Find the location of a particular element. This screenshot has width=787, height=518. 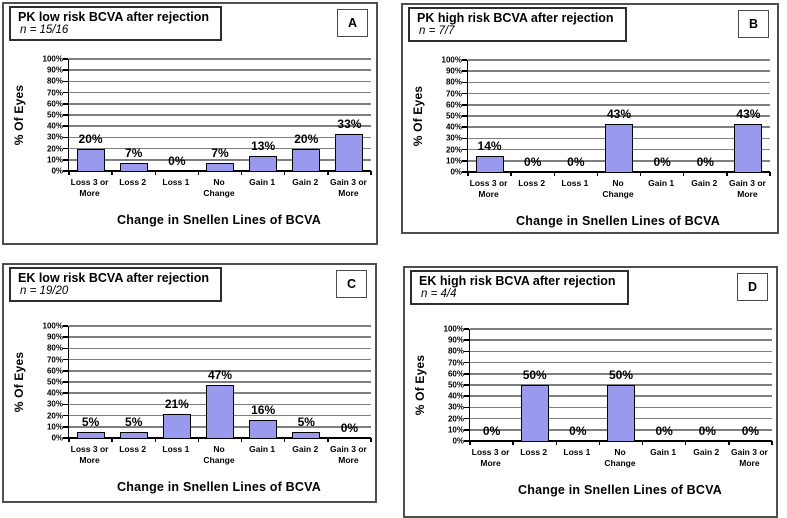

panel-n-label: n = 7/7 is located at coordinates (437, 31).